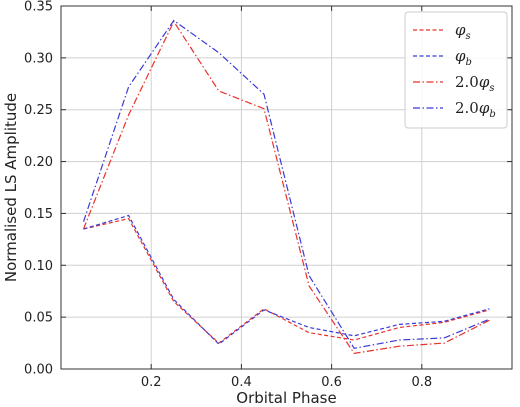  What do you see at coordinates (38, 266) in the screenshot?
I see `y-tick-label: 0.10` at bounding box center [38, 266].